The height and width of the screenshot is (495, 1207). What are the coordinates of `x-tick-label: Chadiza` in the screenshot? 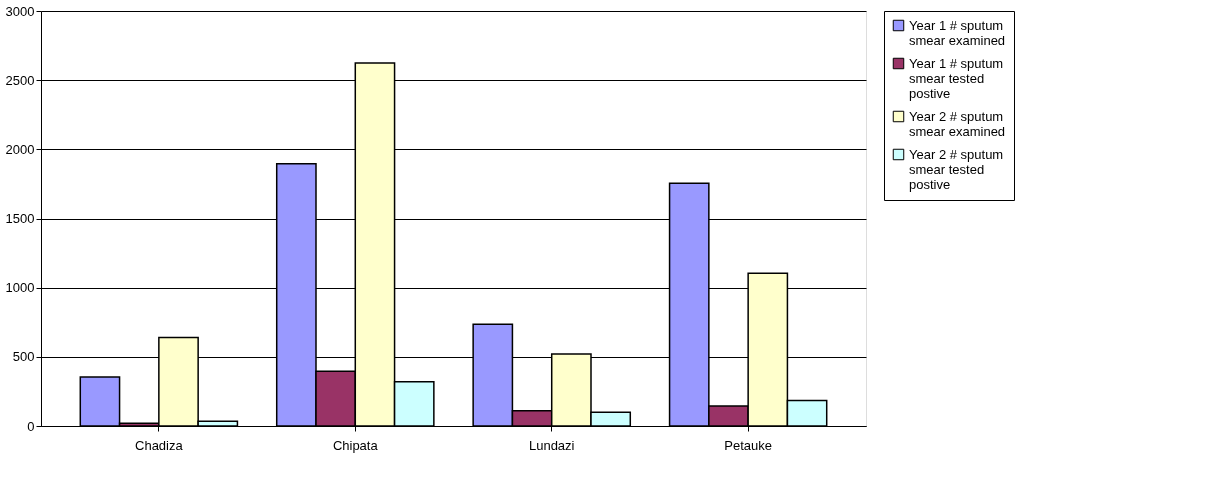 It's located at (159, 445).